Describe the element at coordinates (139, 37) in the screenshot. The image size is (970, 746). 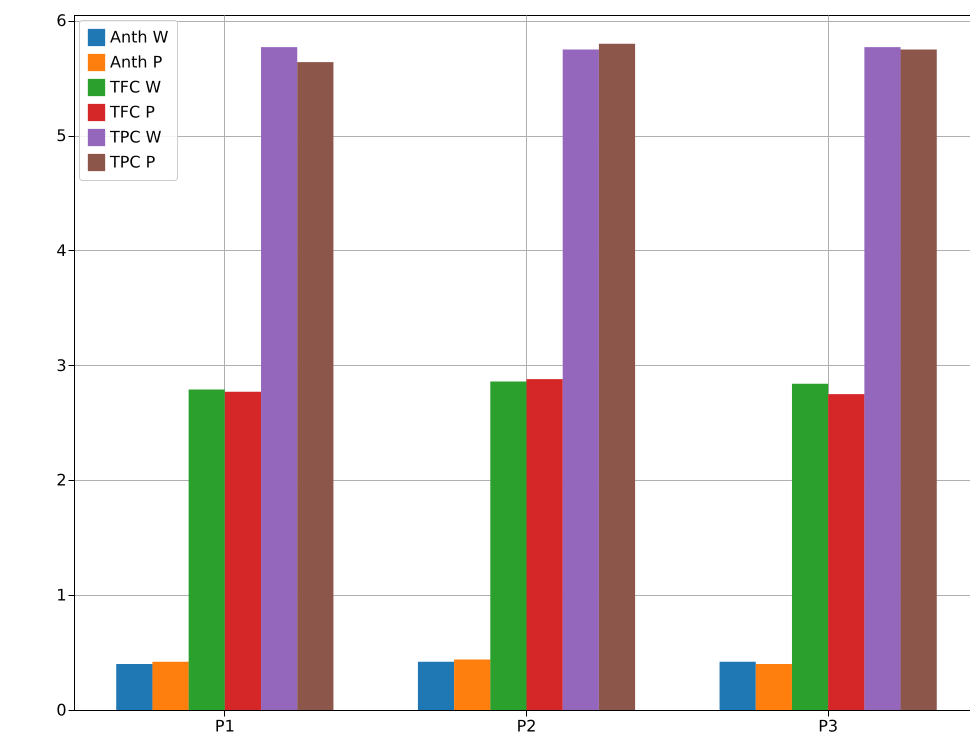
I see `legend-label: Anth W` at that location.